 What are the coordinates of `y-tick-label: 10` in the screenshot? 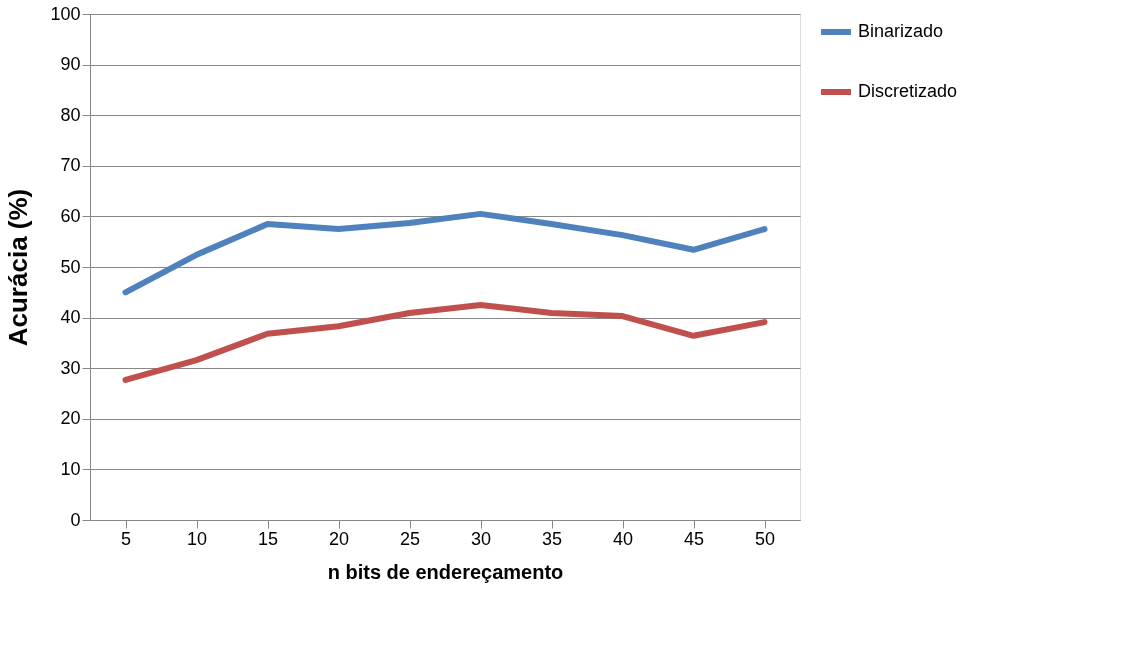 It's located at (70, 468).